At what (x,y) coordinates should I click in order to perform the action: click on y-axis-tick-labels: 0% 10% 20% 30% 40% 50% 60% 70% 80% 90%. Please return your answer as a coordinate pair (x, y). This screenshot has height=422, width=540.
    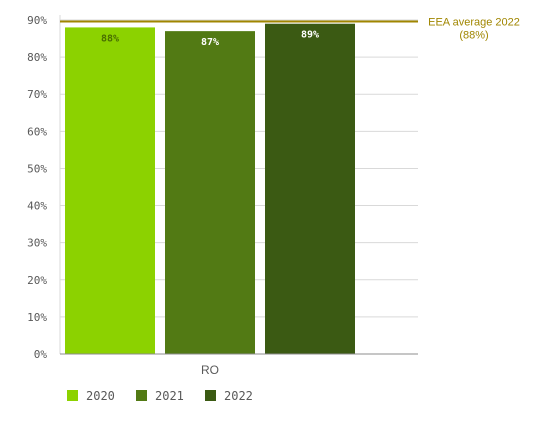
    Looking at the image, I should click on (37, 187).